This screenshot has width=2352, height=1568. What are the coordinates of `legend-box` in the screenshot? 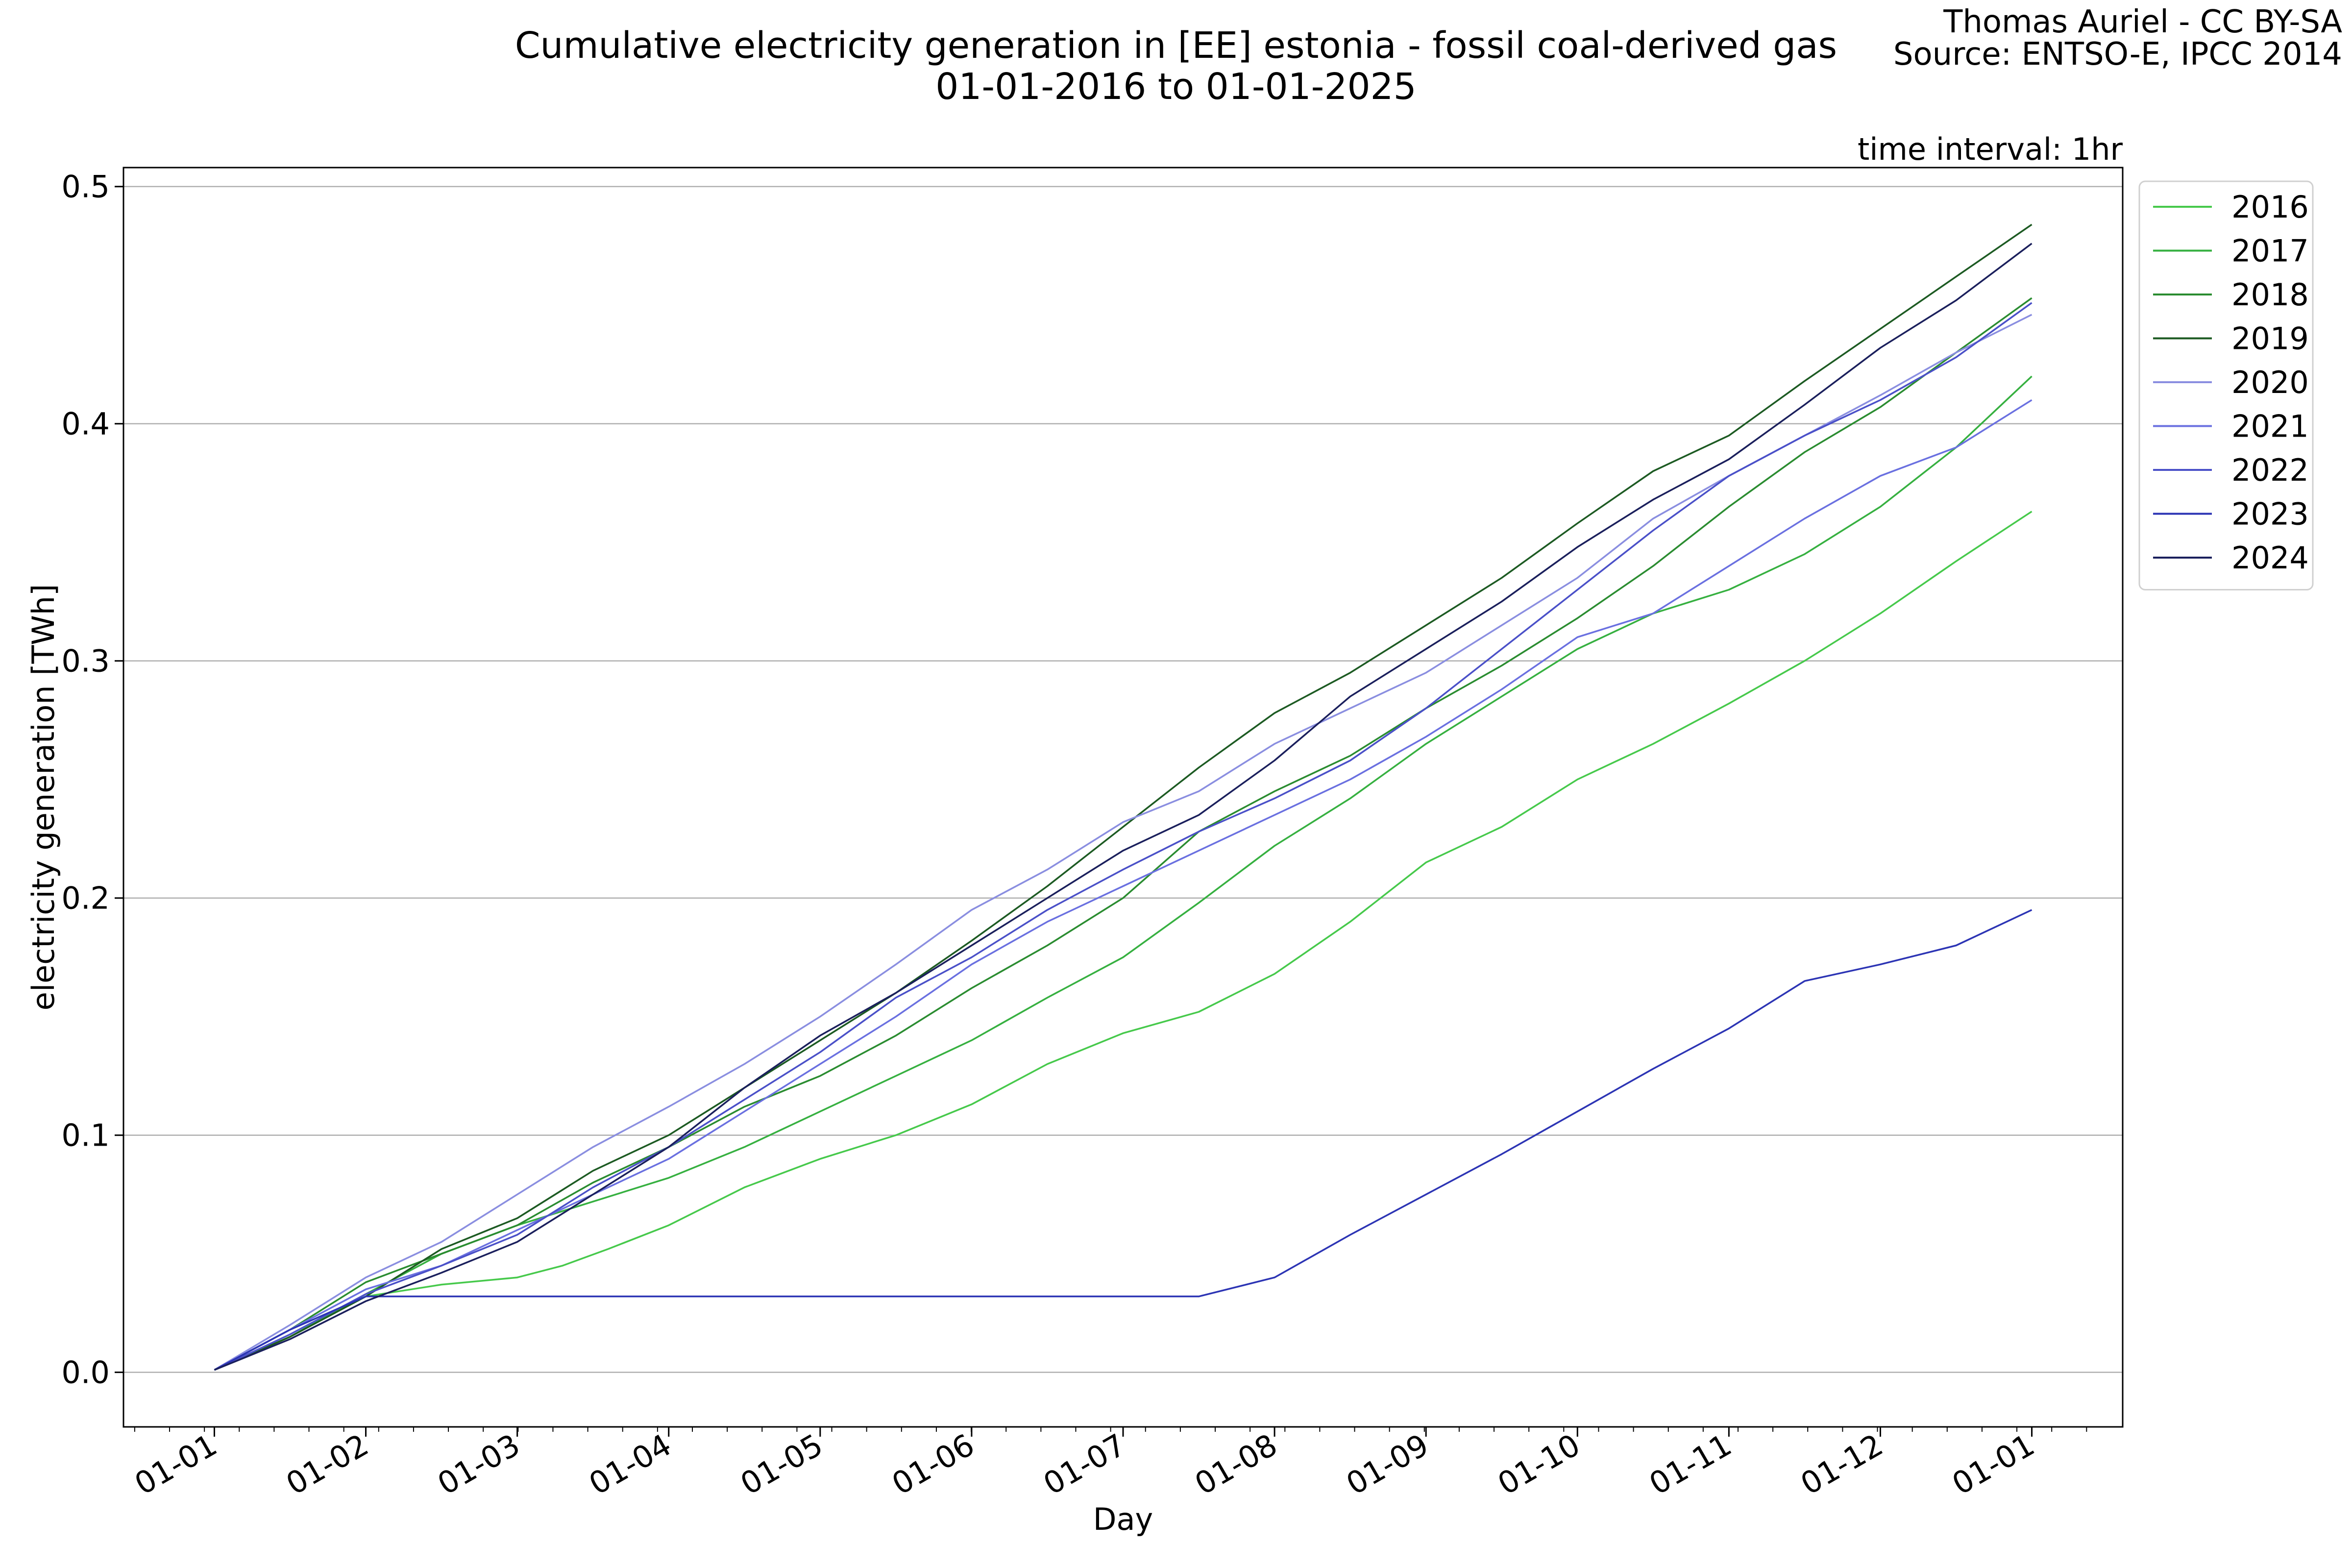 It's located at (2226, 385).